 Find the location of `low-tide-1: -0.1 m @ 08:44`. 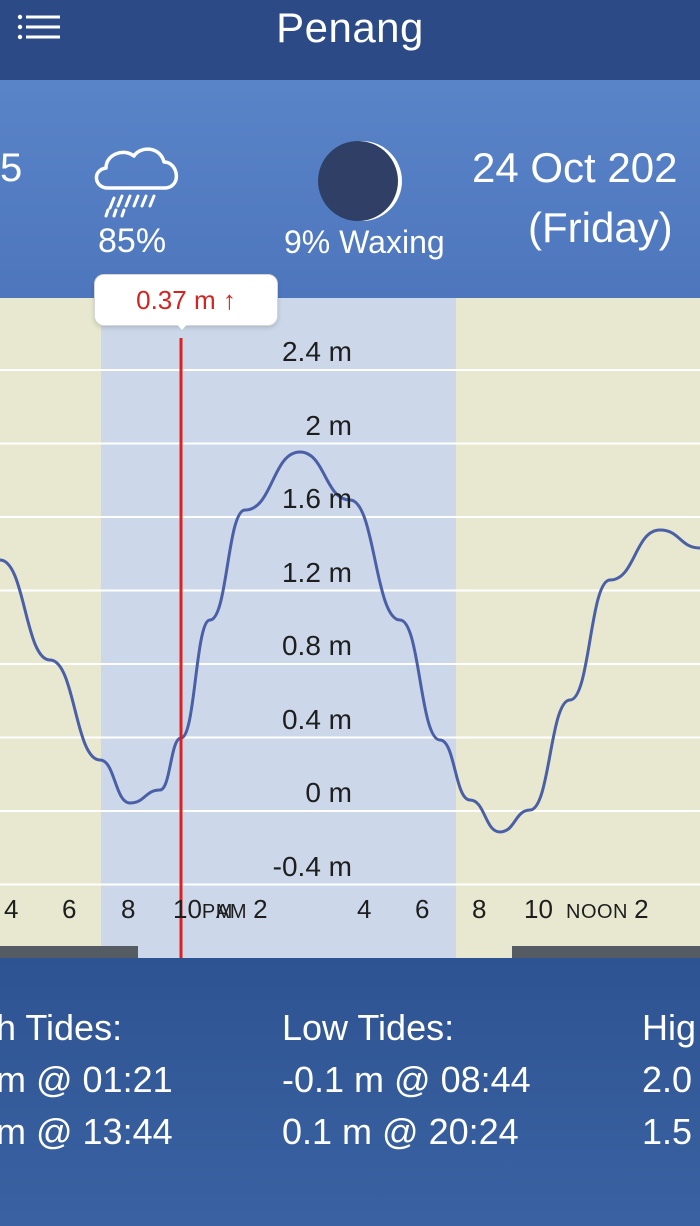

low-tide-1: -0.1 m @ 08:44 is located at coordinates (406, 1079).